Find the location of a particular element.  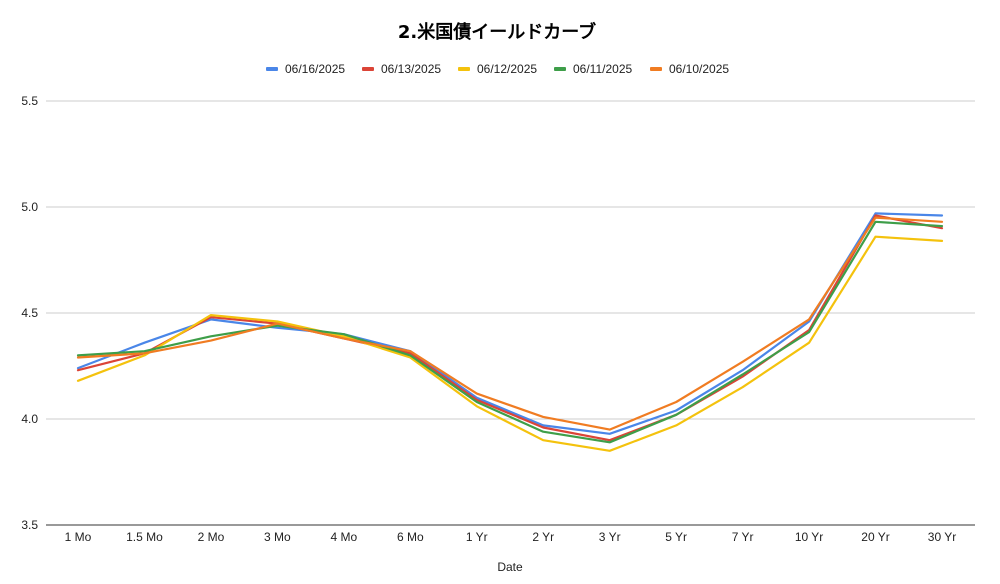

x-tick-label: 5 Yr is located at coordinates (676, 537).